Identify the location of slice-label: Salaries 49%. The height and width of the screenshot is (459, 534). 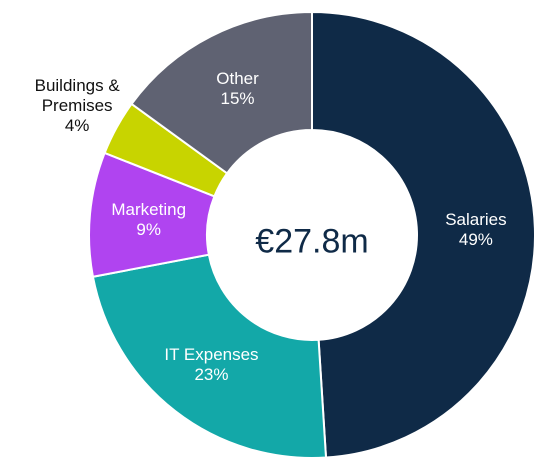
(470, 230).